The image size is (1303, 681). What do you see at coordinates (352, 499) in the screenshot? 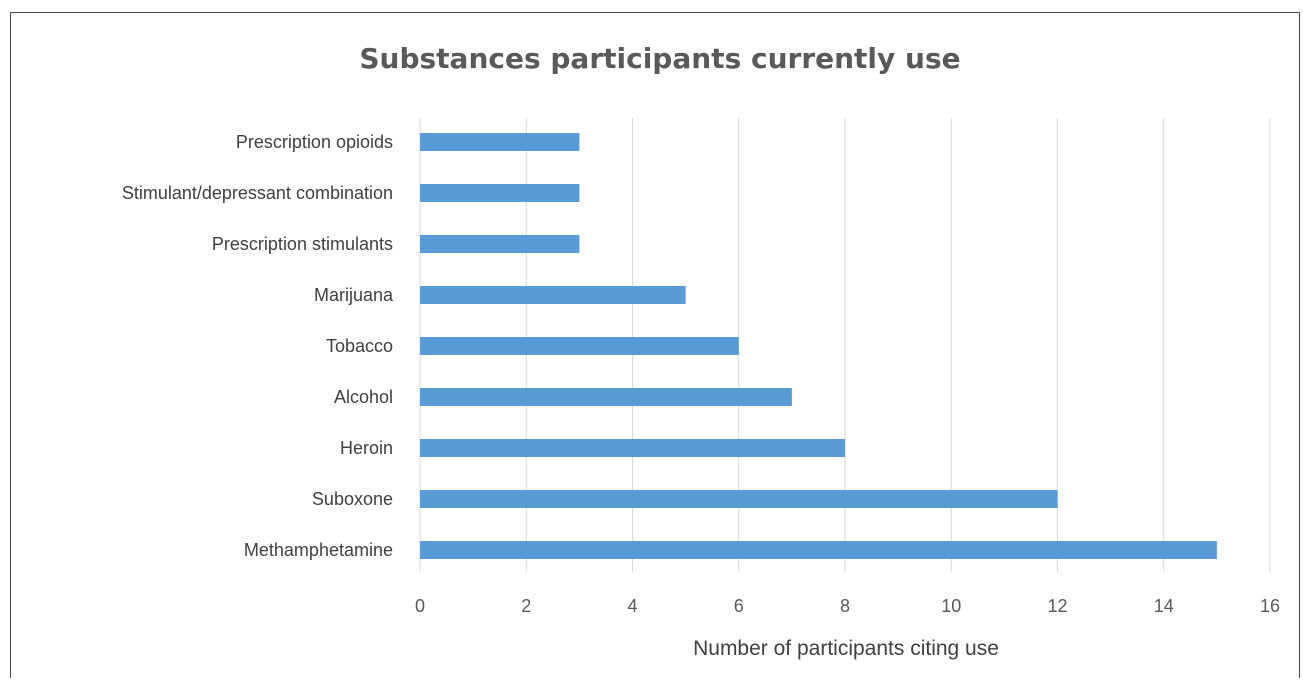
I see `category-label: Suboxone` at bounding box center [352, 499].